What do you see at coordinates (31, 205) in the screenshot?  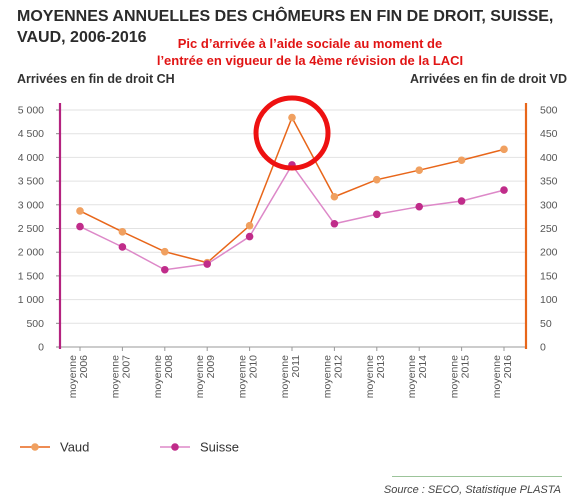 I see `left-tick-label: 3 000` at bounding box center [31, 205].